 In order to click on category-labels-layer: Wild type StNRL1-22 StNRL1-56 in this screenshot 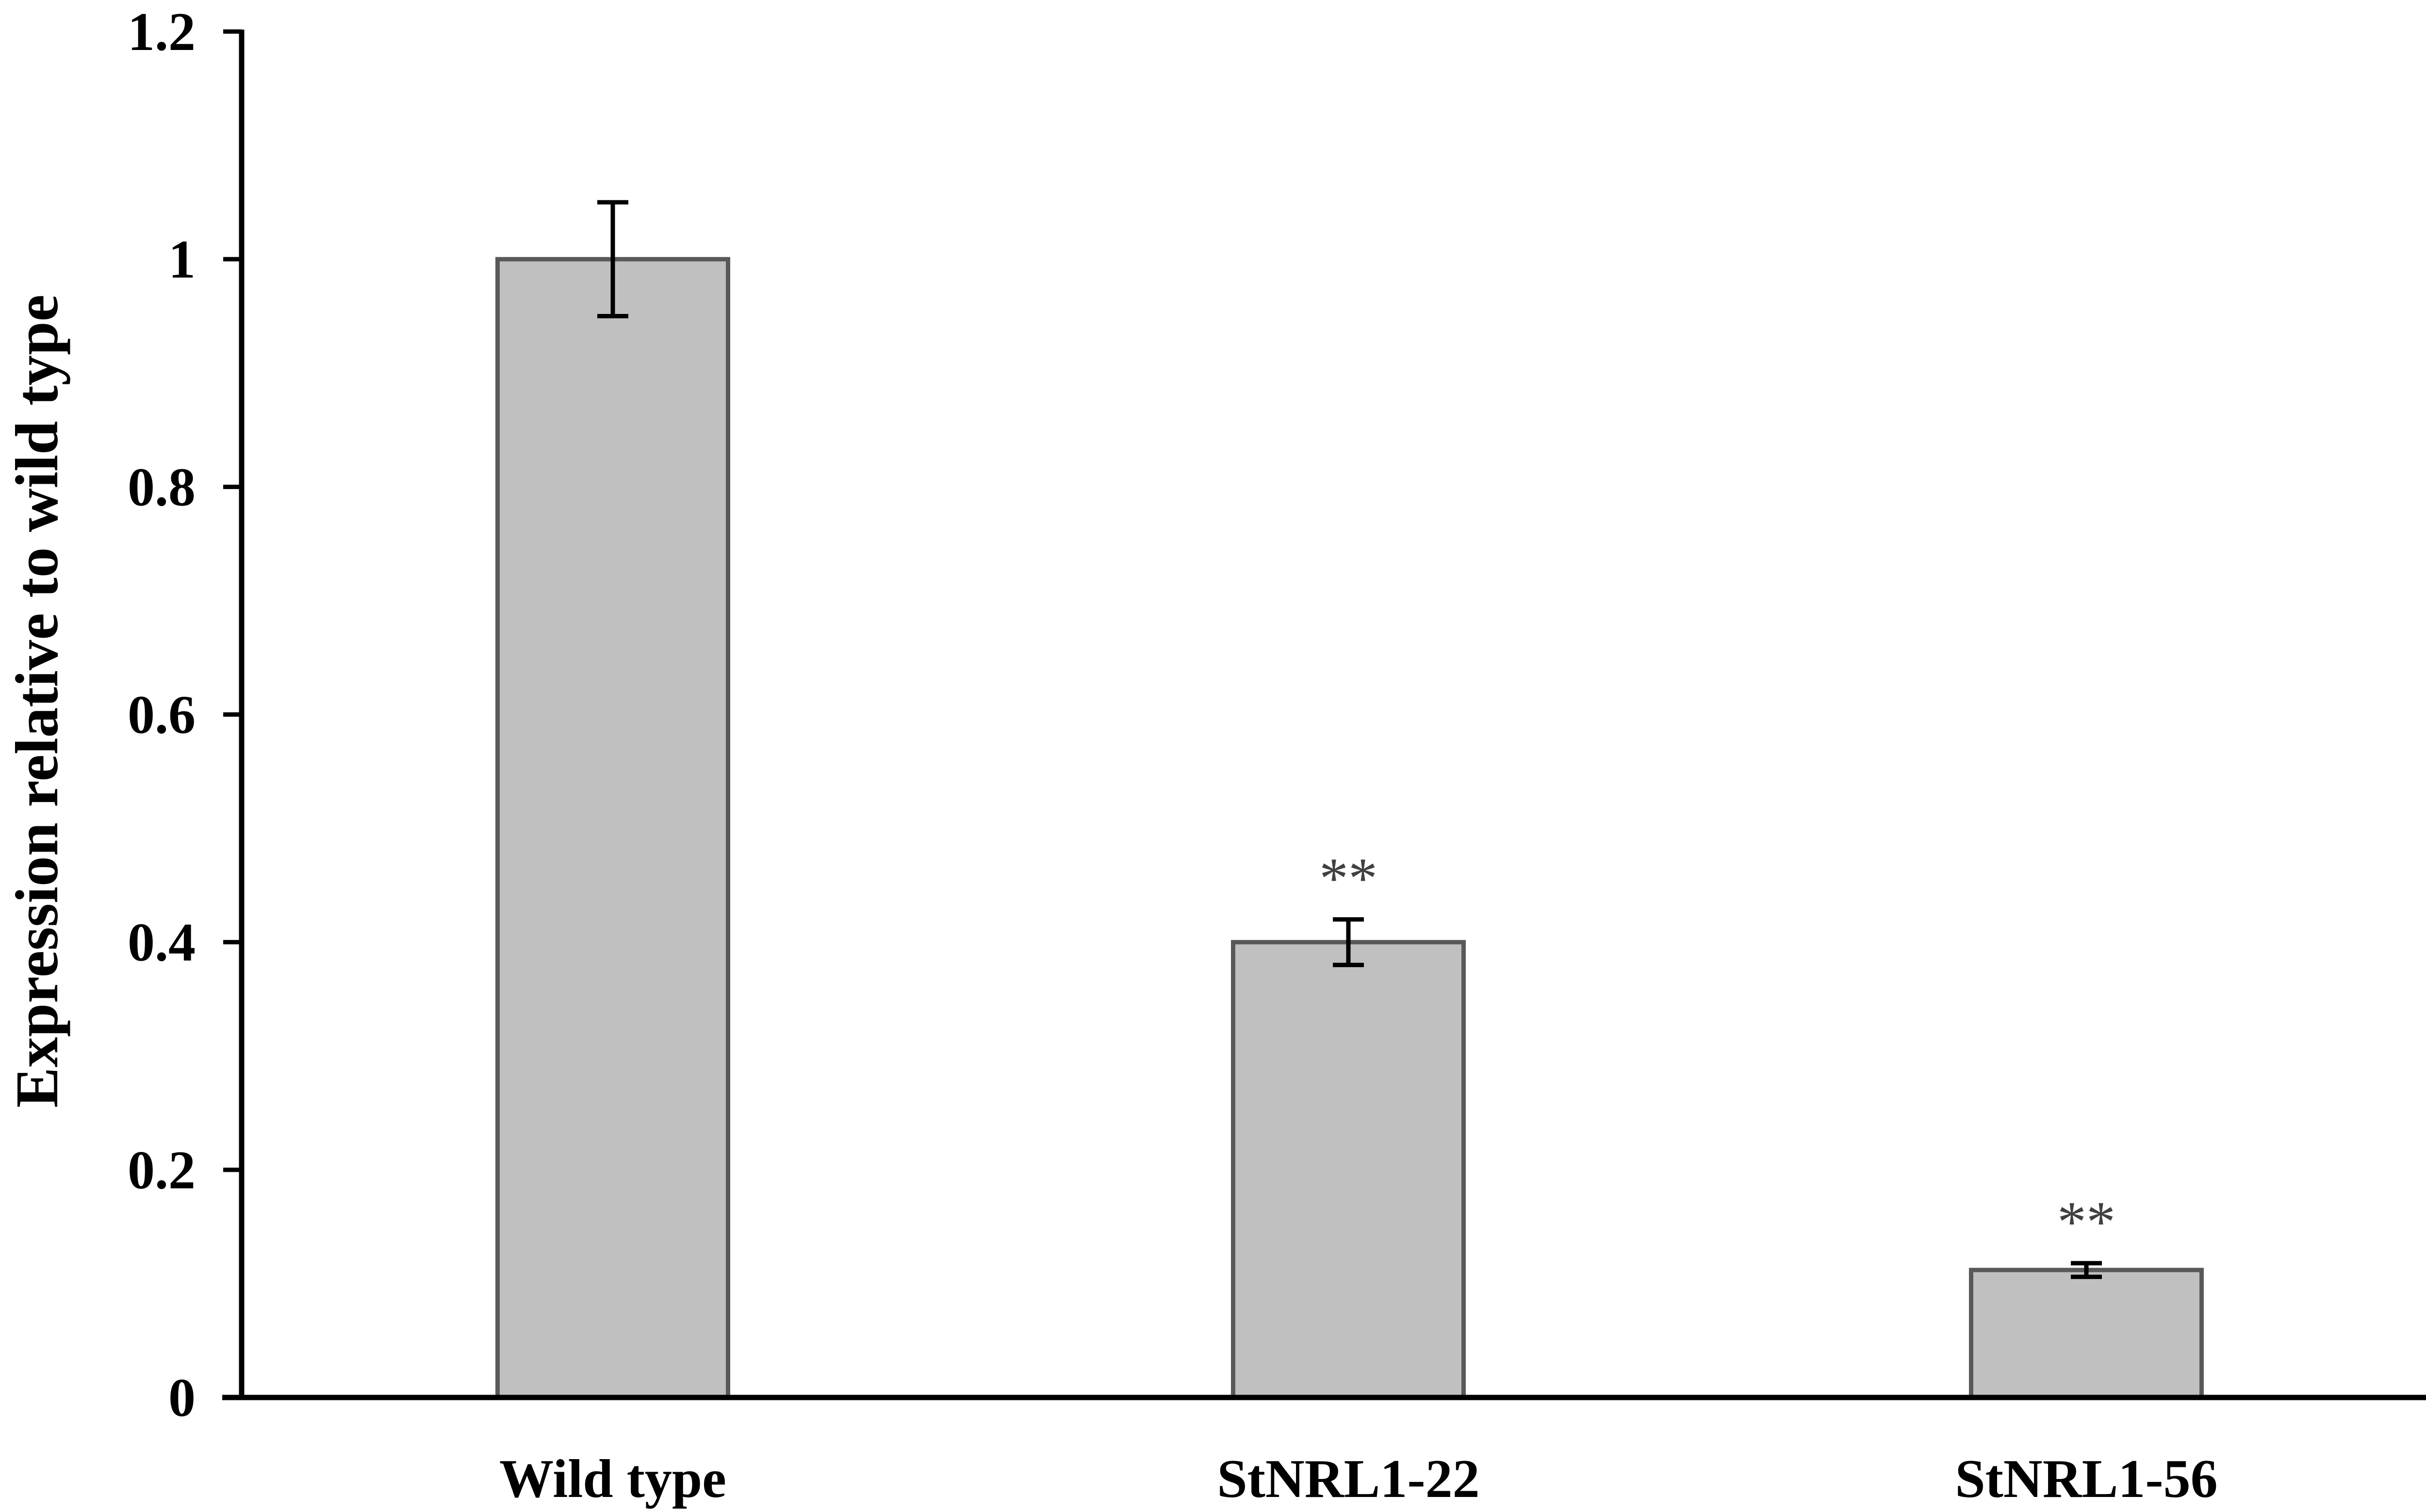, I will do `click(1358, 1479)`.